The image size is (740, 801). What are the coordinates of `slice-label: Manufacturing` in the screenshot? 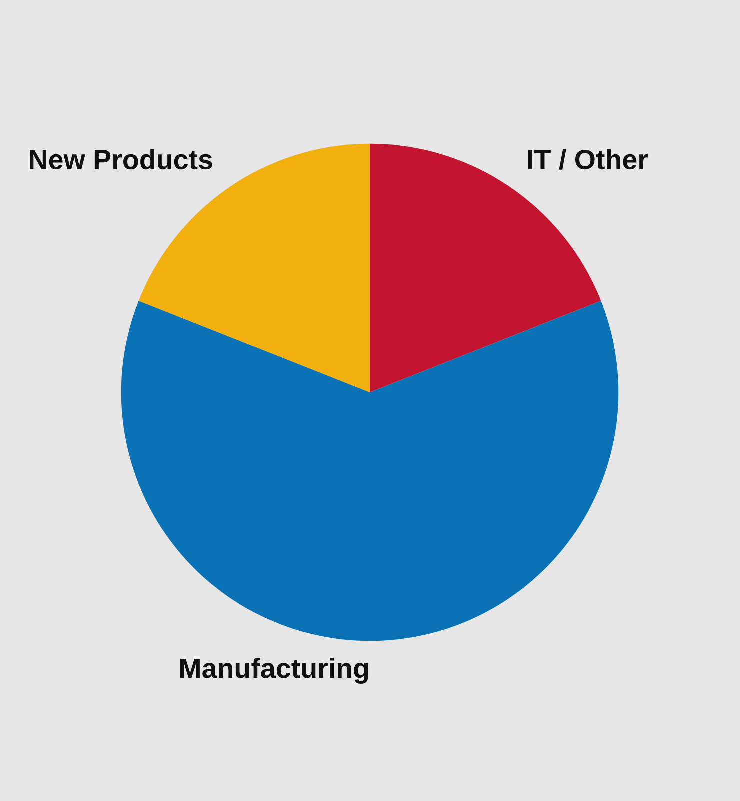 It's located at (274, 671).